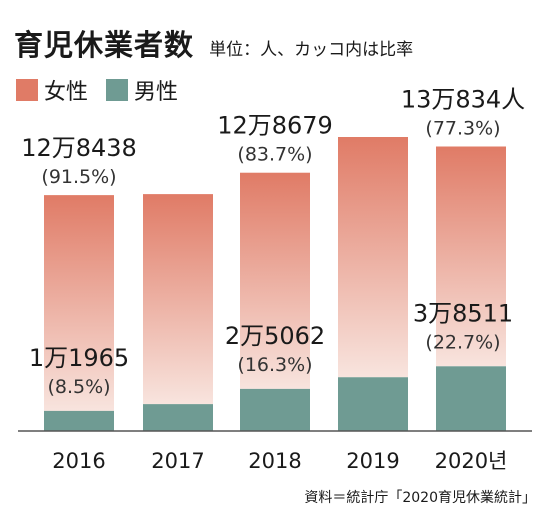 The image size is (550, 515). I want to click on bar-male-2017, so click(178, 417).